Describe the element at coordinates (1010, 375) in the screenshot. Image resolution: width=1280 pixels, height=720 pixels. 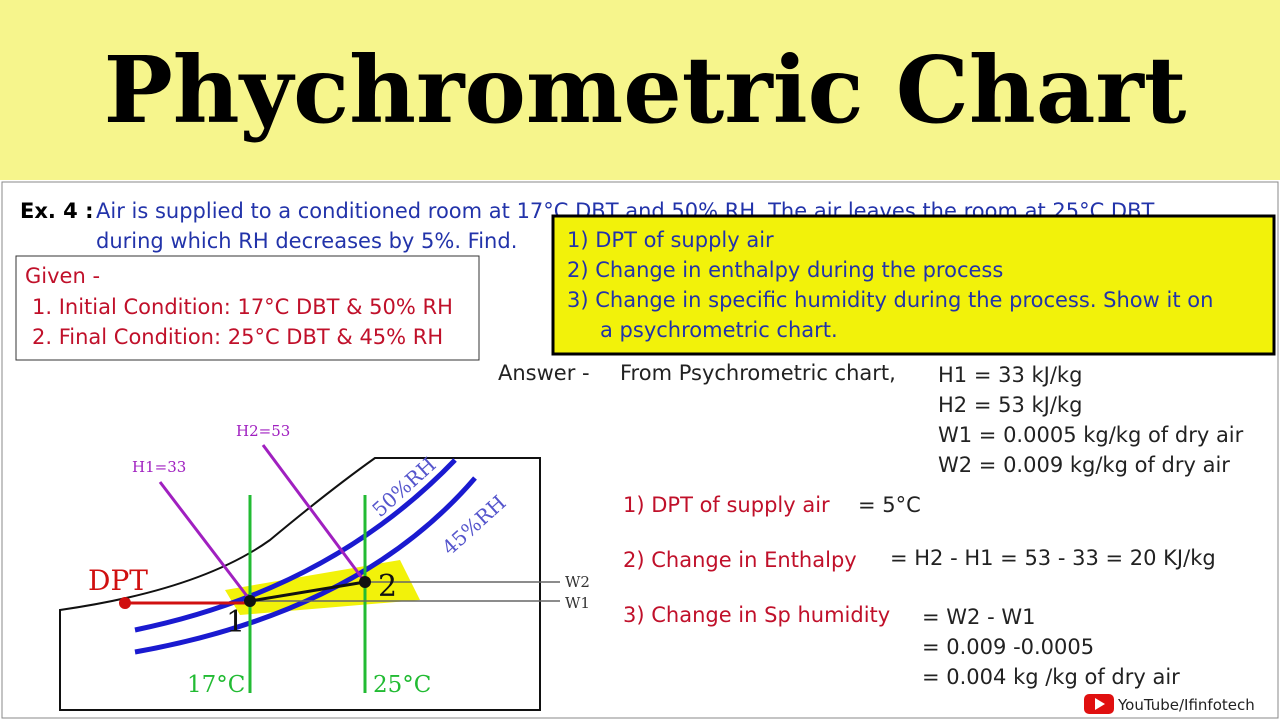
I see `answer-value: H1 = 33 kJ/kg` at that location.